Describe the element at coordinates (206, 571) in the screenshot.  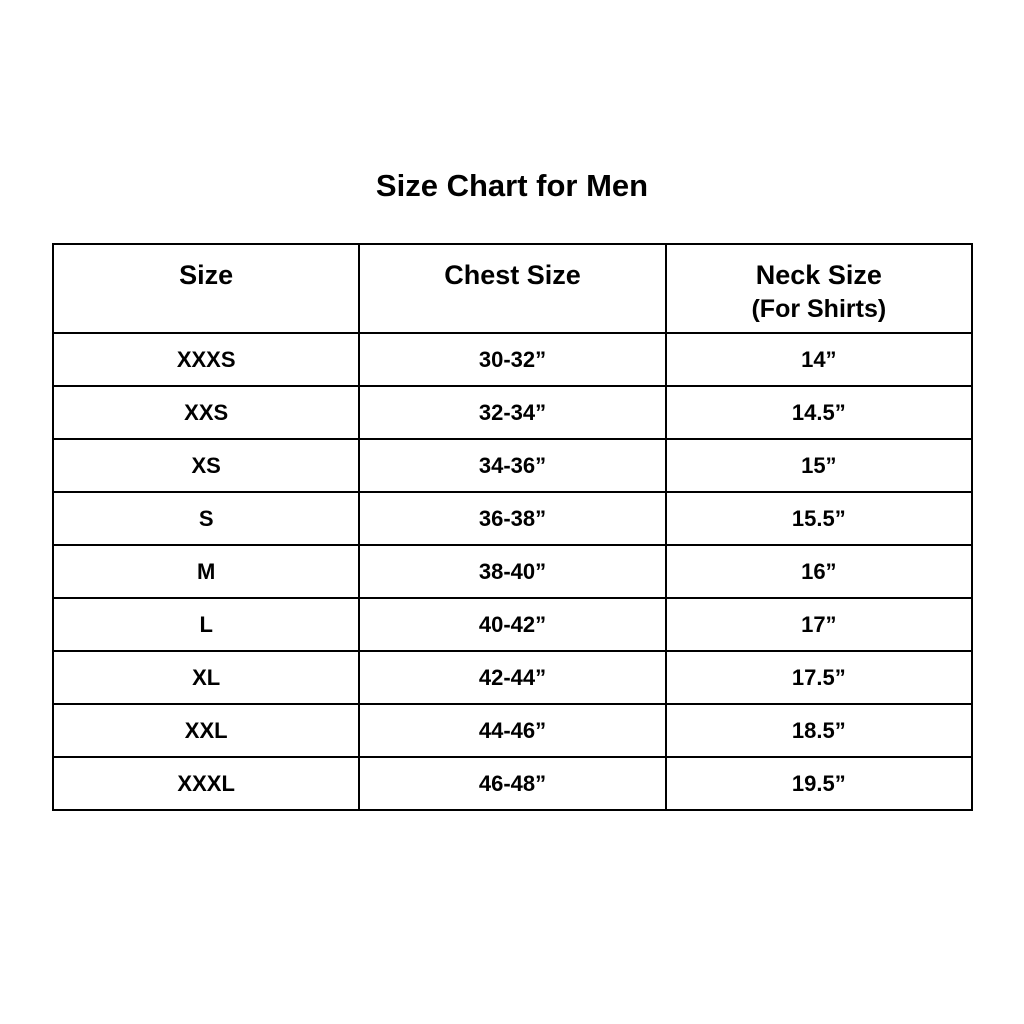
I see `cell-size: M` at that location.